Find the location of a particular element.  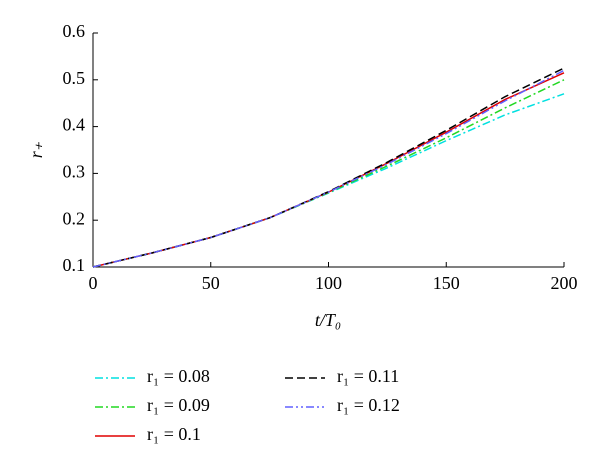

y-tick-label: 0.3 is located at coordinates (74, 172).